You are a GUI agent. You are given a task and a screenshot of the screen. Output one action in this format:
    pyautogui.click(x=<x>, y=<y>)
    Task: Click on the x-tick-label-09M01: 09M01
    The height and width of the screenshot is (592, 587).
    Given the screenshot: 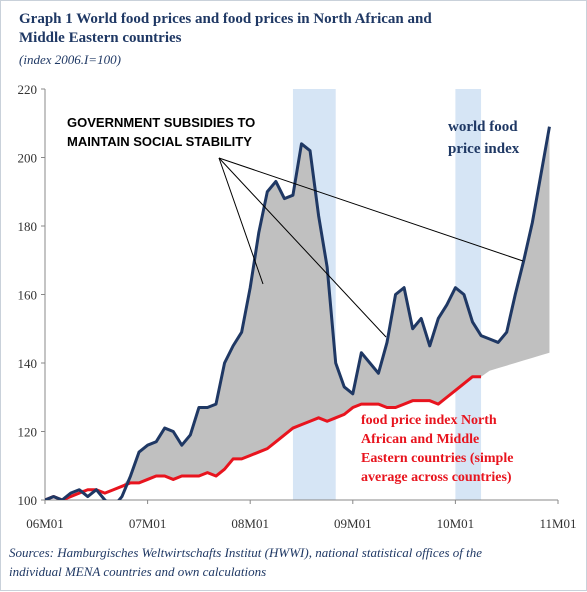 What is the action you would take?
    pyautogui.click(x=353, y=523)
    